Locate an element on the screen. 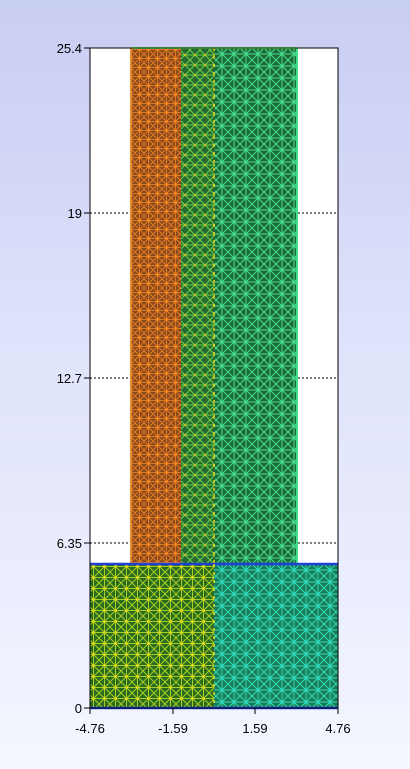 The width and height of the screenshot is (410, 769). y-tick-marks is located at coordinates (87, 378).